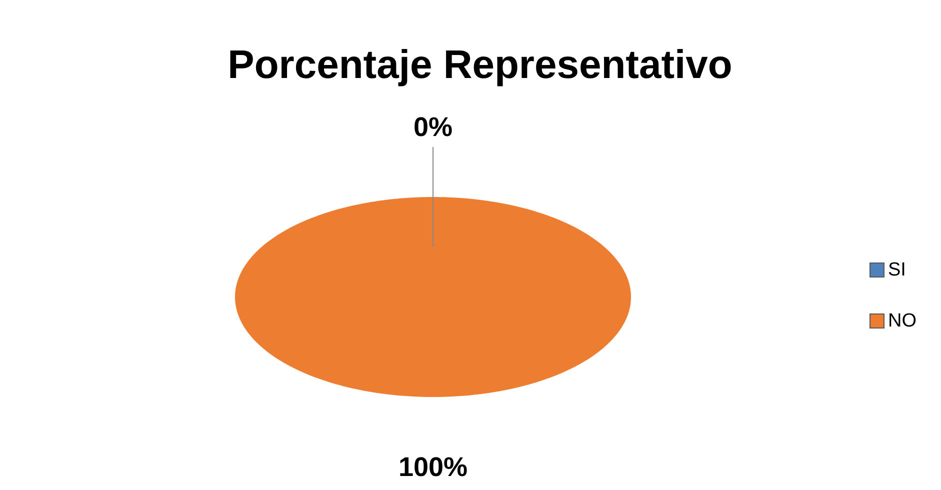 The height and width of the screenshot is (490, 941). What do you see at coordinates (897, 270) in the screenshot?
I see `legend-label: SI` at bounding box center [897, 270].